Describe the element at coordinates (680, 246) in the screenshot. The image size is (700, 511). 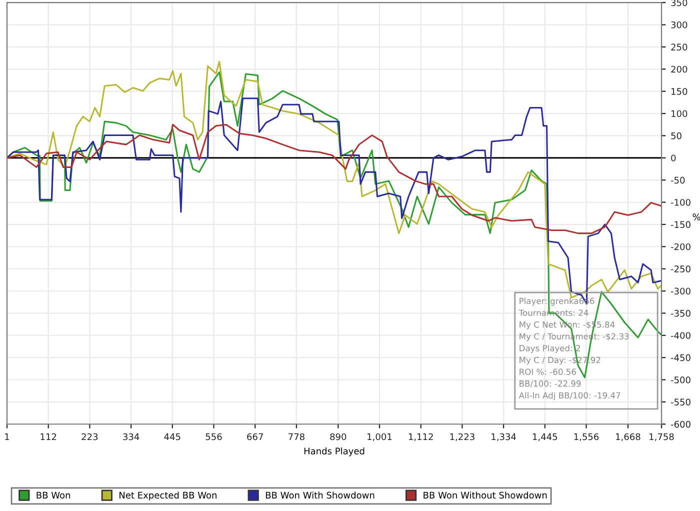
I see `y-tick-label: -200` at that location.